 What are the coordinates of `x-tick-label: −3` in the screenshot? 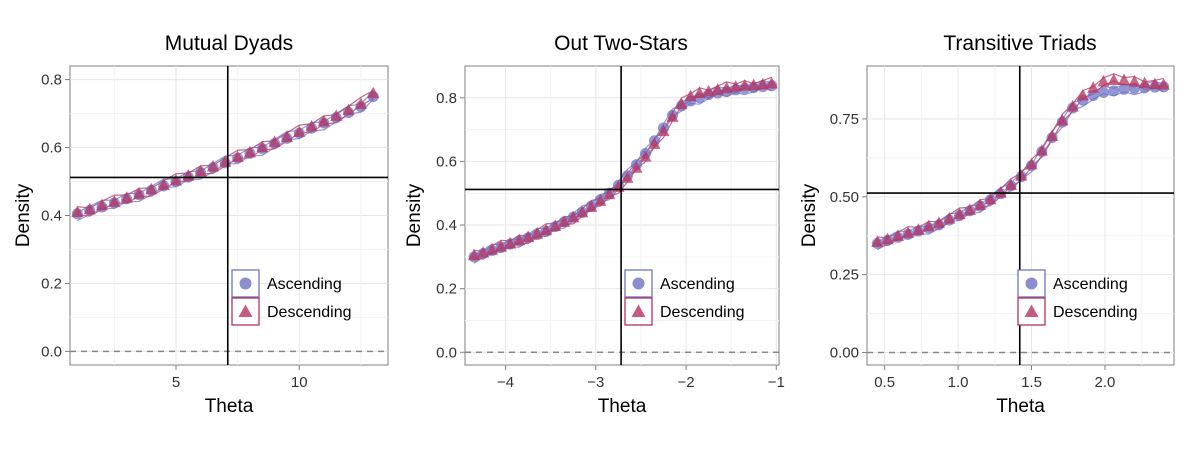 It's located at (595, 382).